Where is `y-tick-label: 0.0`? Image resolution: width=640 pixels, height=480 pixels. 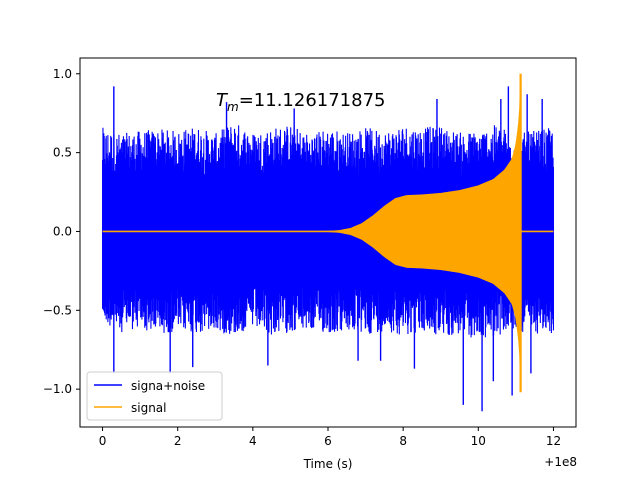
y-tick-label: 0.0 is located at coordinates (62, 231).